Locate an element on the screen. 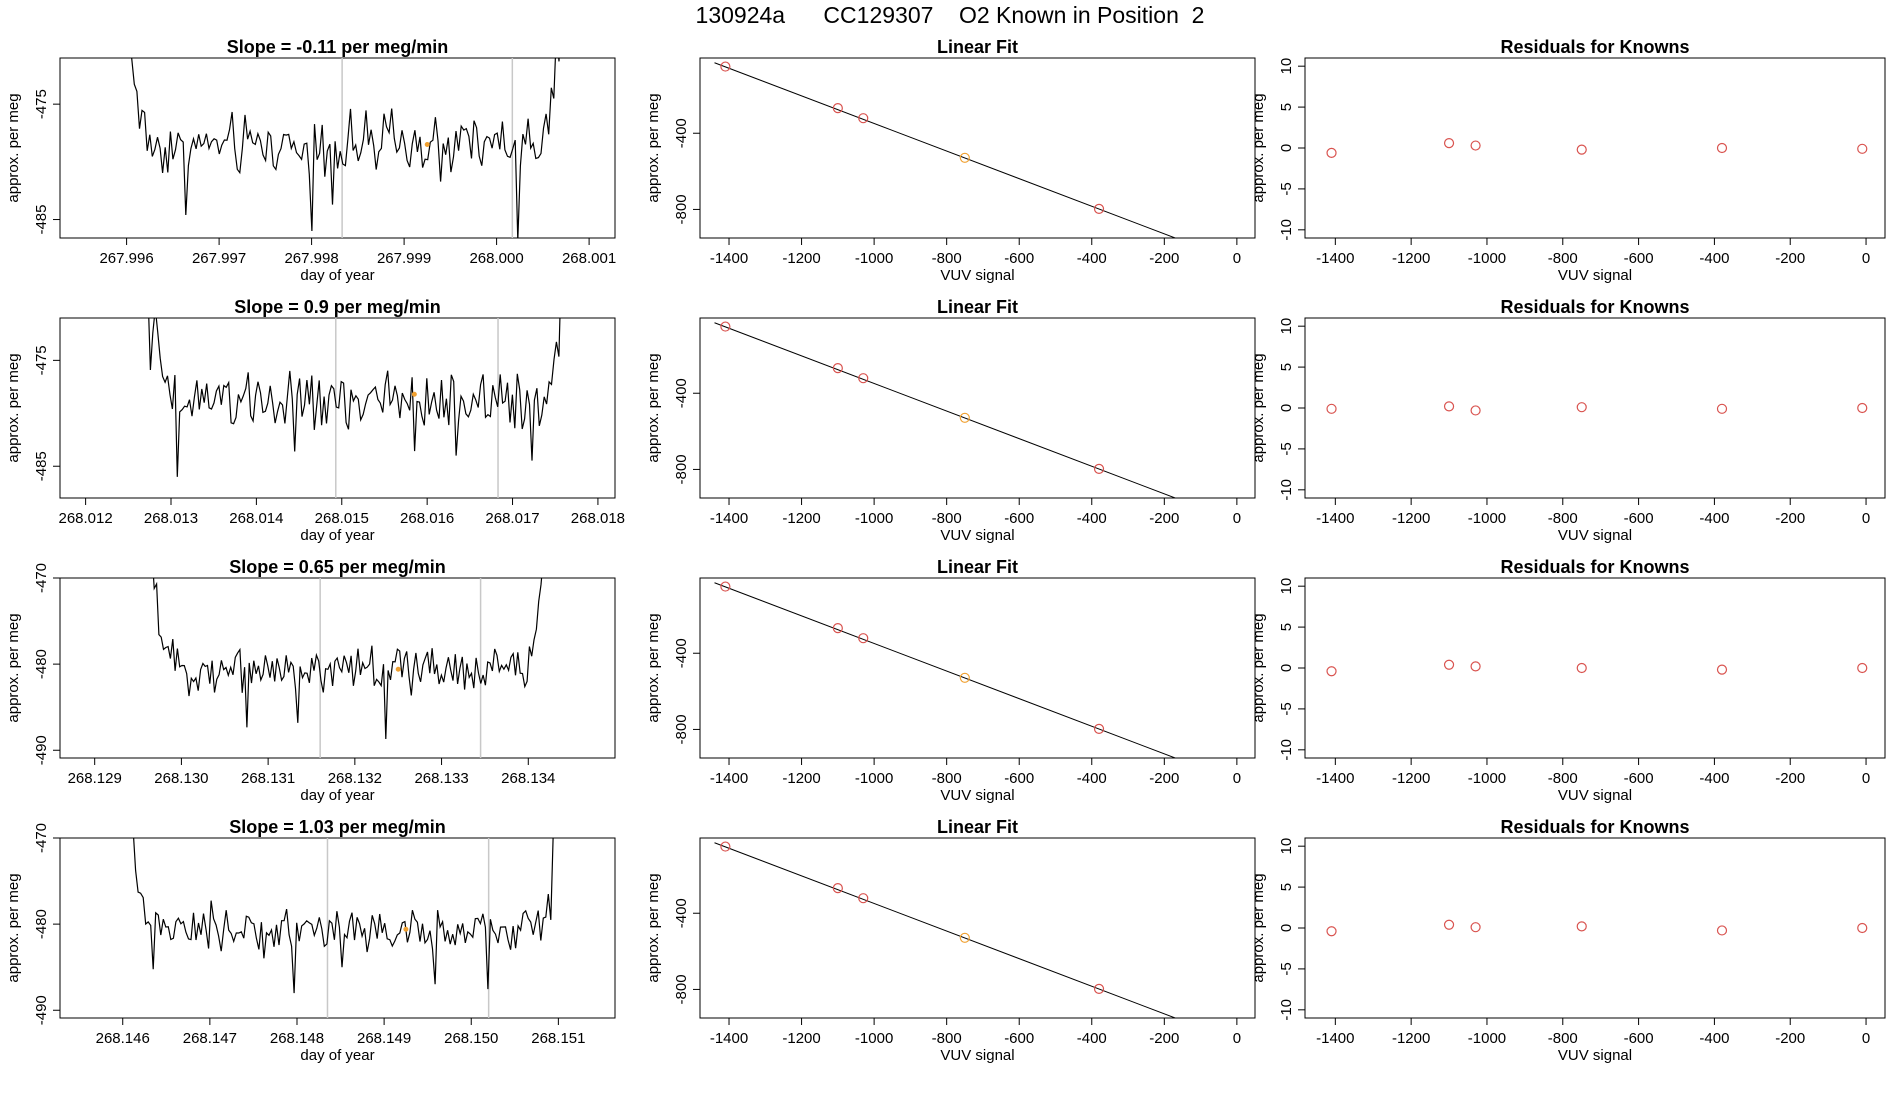  y-tick-label: -400 is located at coordinates (681, 913).